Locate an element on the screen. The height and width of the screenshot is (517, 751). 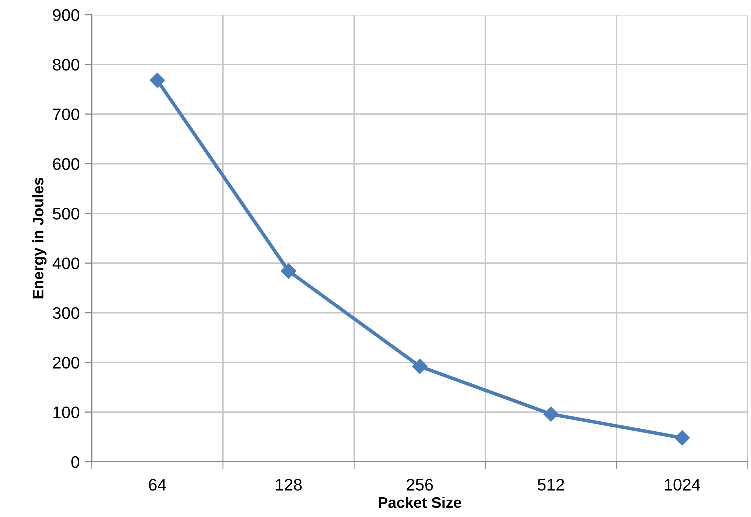
x-tick-label: 128 is located at coordinates (289, 485).